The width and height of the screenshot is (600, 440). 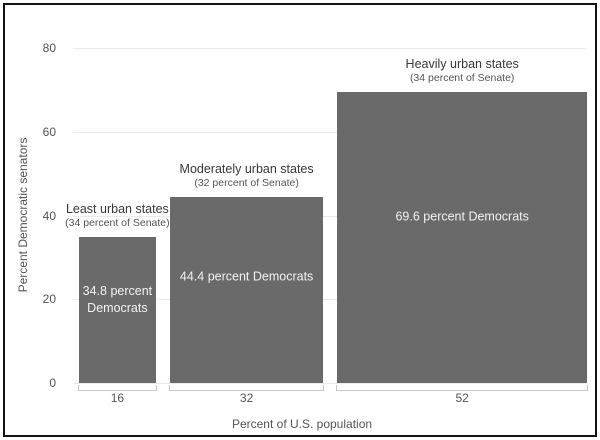 I want to click on y-tick-label: 80, so click(x=49, y=48).